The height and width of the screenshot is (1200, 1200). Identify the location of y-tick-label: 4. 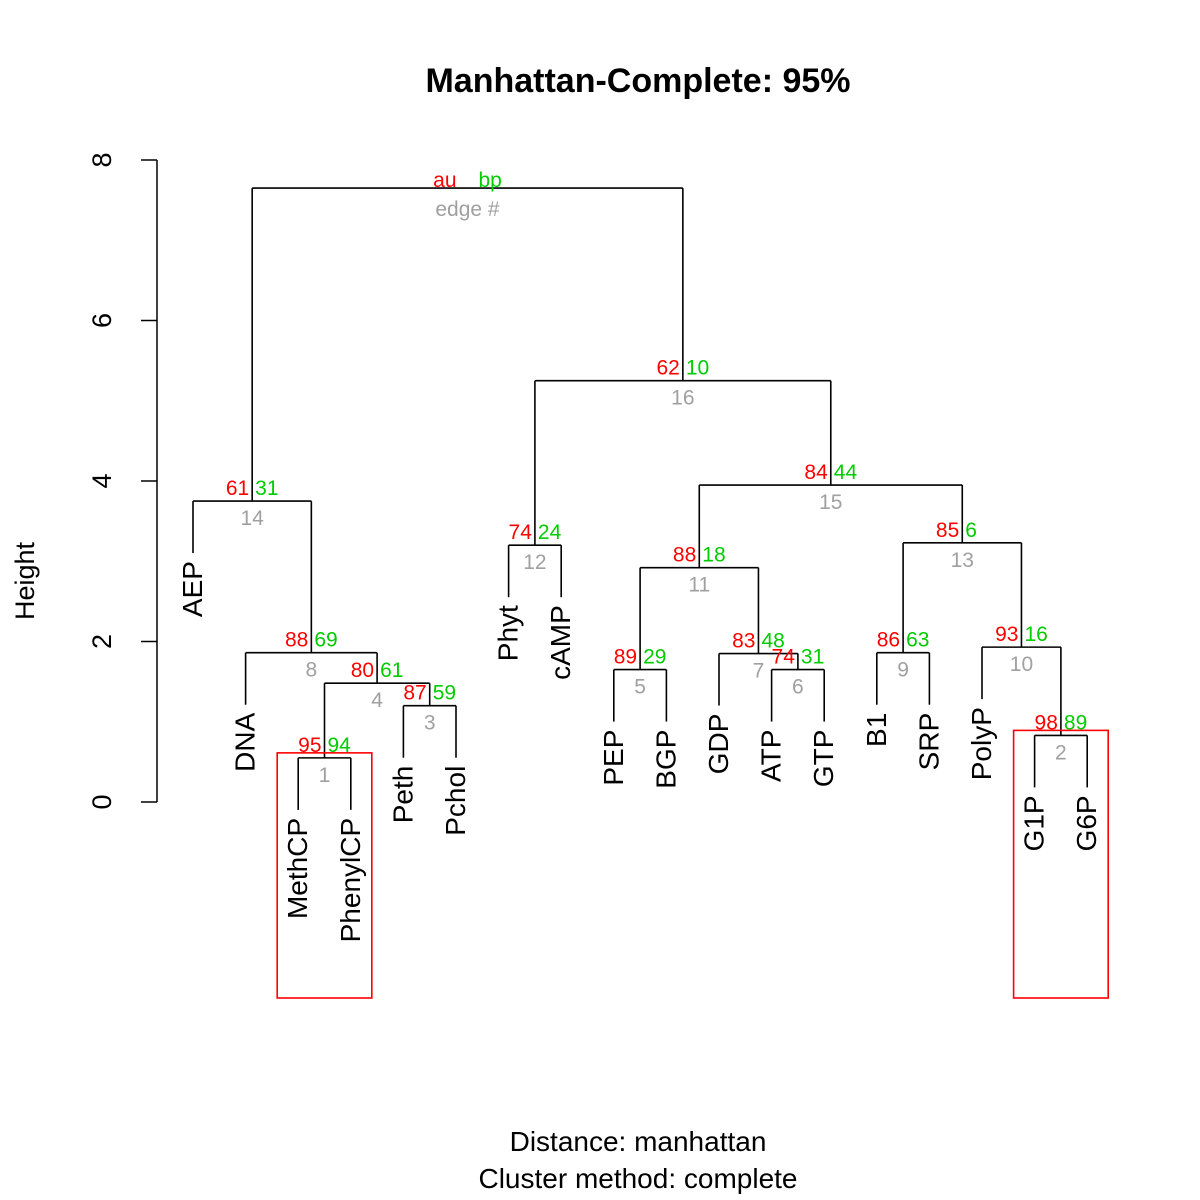
(102, 480).